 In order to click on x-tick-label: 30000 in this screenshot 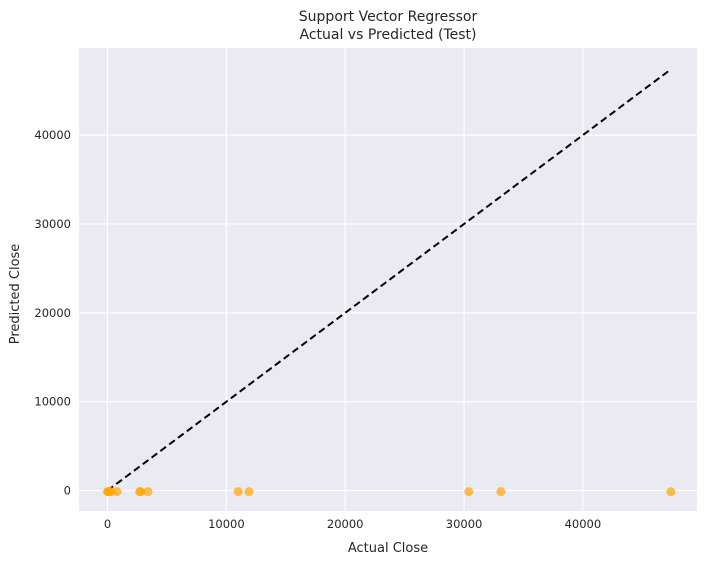, I will do `click(464, 524)`.